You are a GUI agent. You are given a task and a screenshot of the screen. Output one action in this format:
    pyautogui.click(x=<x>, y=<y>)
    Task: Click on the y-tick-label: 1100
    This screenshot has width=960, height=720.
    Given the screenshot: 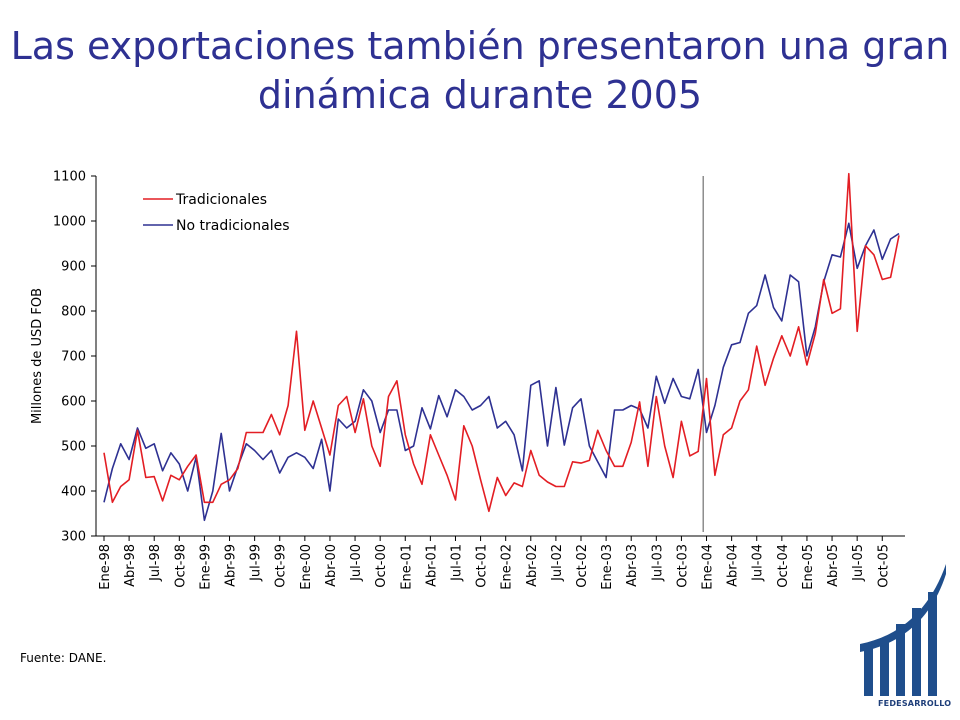 What is the action you would take?
    pyautogui.click(x=69, y=177)
    